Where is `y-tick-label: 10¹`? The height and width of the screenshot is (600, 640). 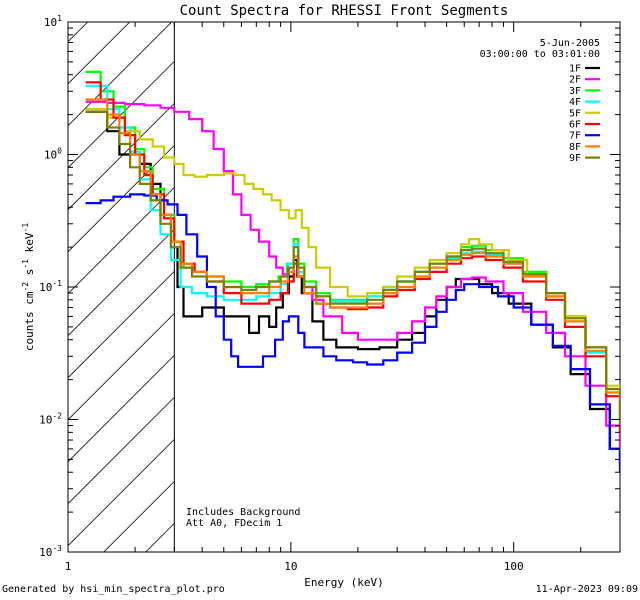
y-tick-label: 10¹ is located at coordinates (53, 21).